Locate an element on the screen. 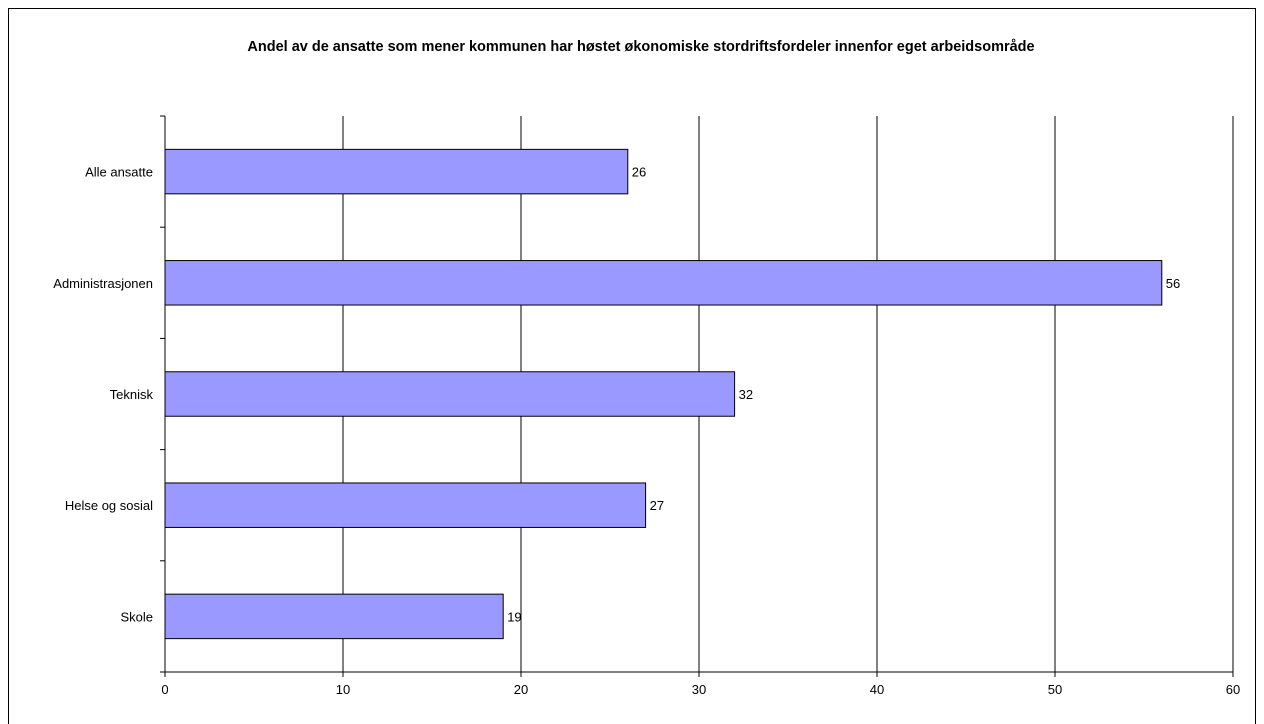 The height and width of the screenshot is (724, 1264). x-tick-label: 50 is located at coordinates (1055, 689).